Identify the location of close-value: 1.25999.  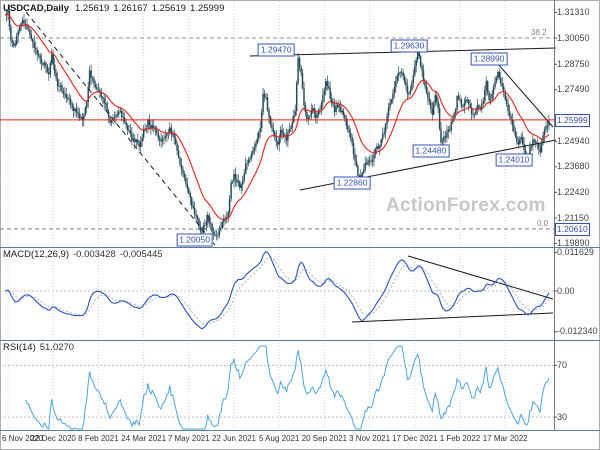
(207, 8).